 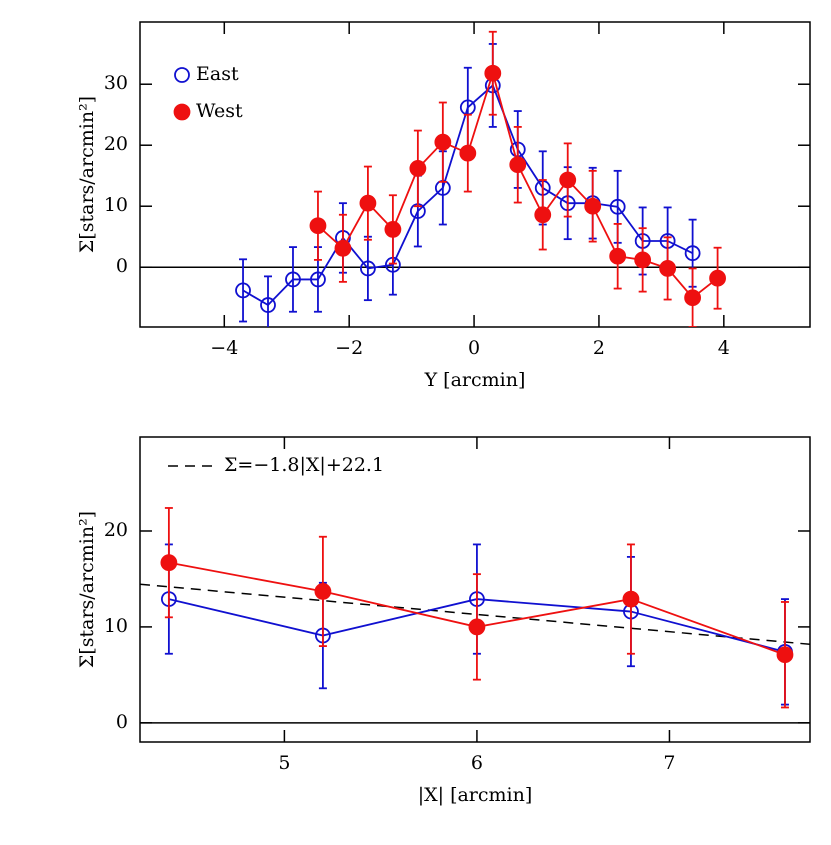 What do you see at coordinates (669, 763) in the screenshot?
I see `x-tick-label: 7` at bounding box center [669, 763].